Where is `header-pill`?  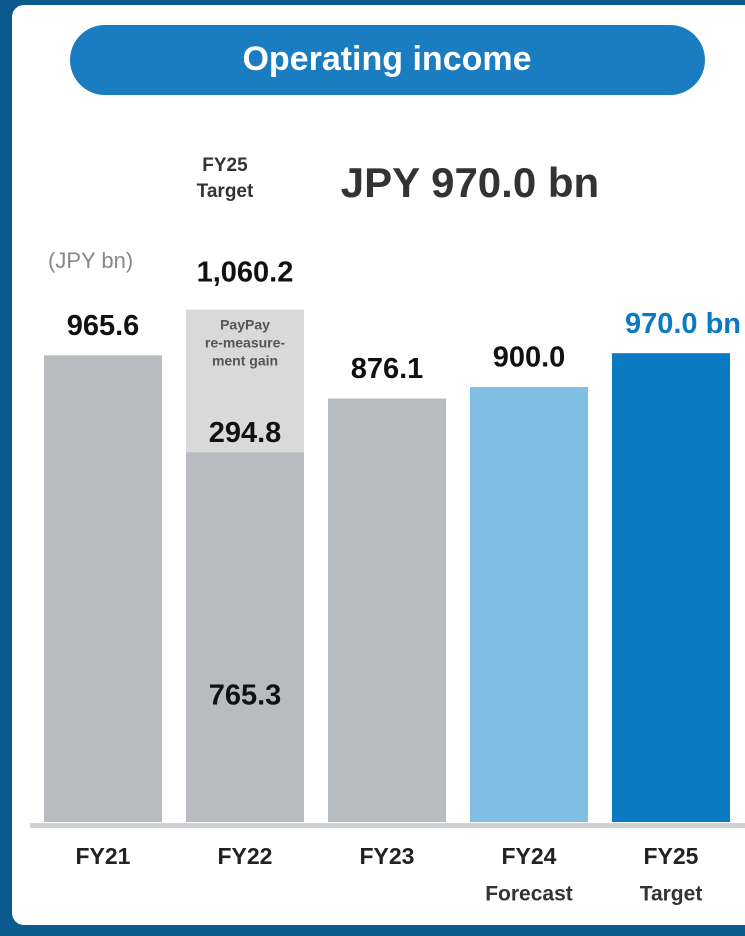 header-pill is located at coordinates (387, 60).